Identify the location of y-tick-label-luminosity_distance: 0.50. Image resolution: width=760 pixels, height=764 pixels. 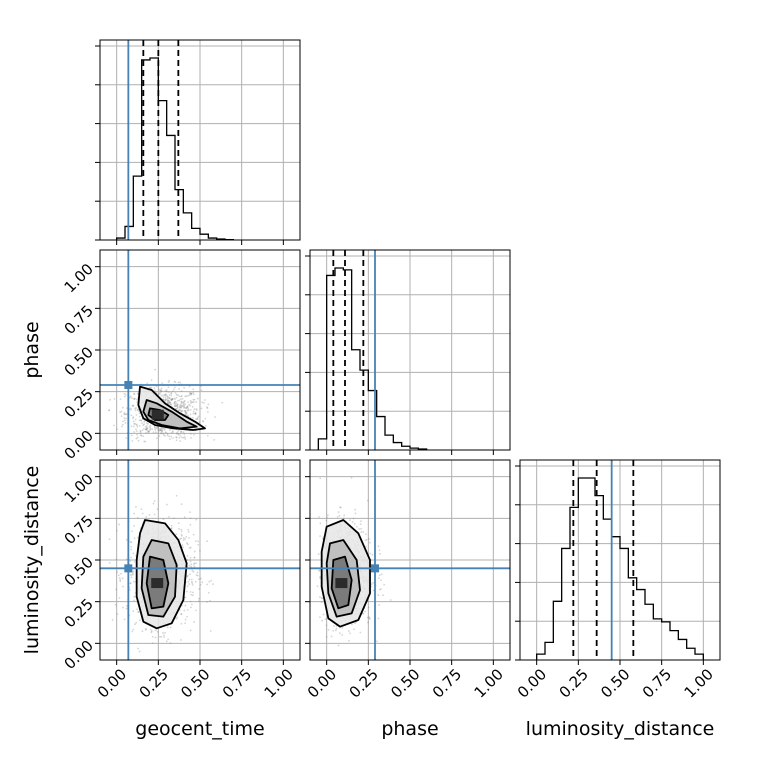
(79, 571).